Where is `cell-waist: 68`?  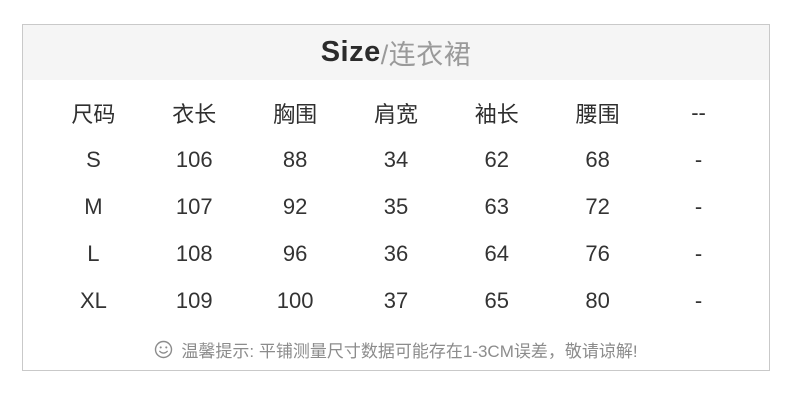 cell-waist: 68 is located at coordinates (597, 159).